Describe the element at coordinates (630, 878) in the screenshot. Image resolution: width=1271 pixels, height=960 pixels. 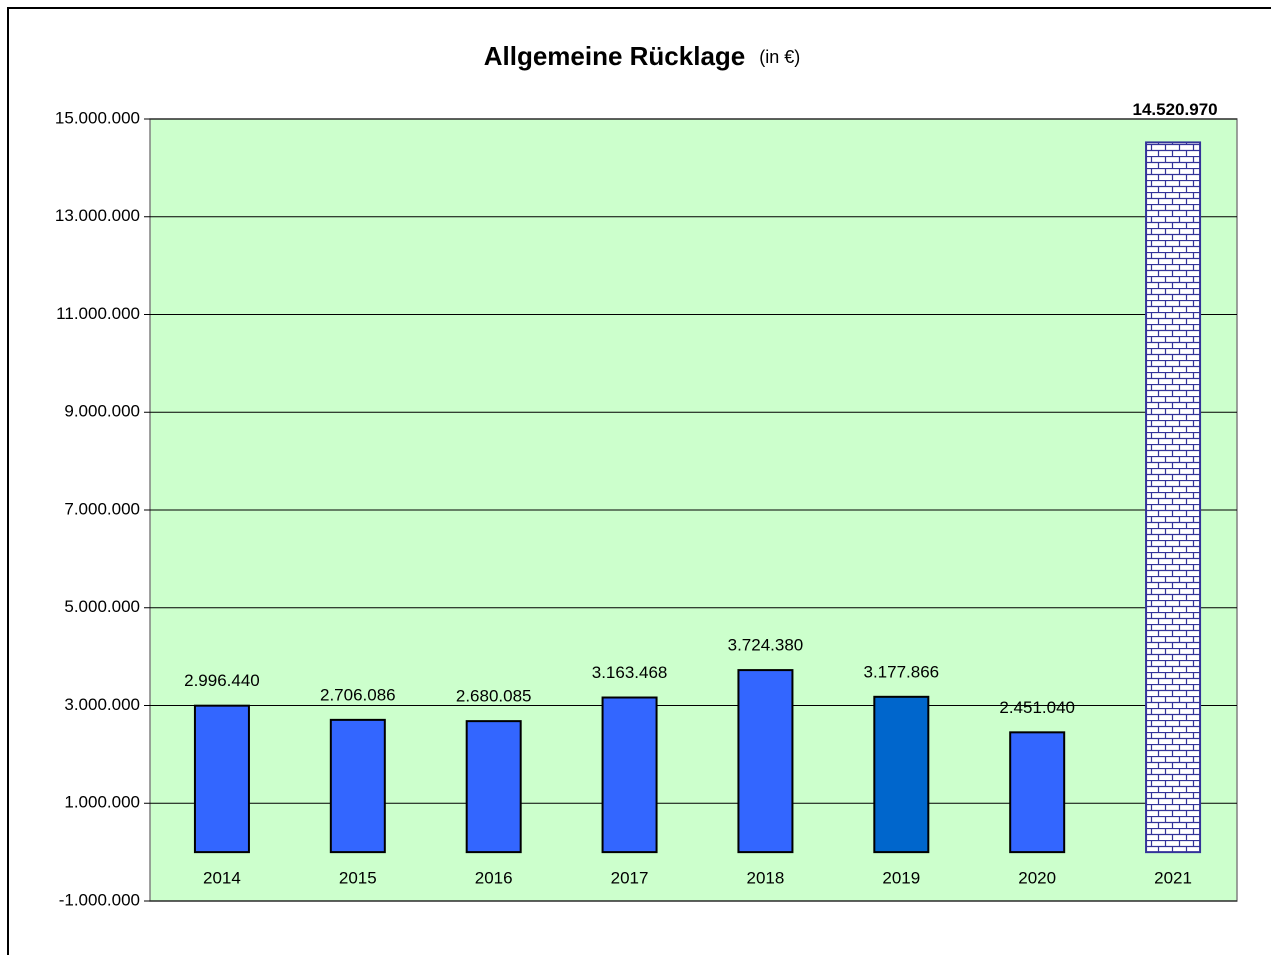
I see `x-tick-label: 2017` at that location.